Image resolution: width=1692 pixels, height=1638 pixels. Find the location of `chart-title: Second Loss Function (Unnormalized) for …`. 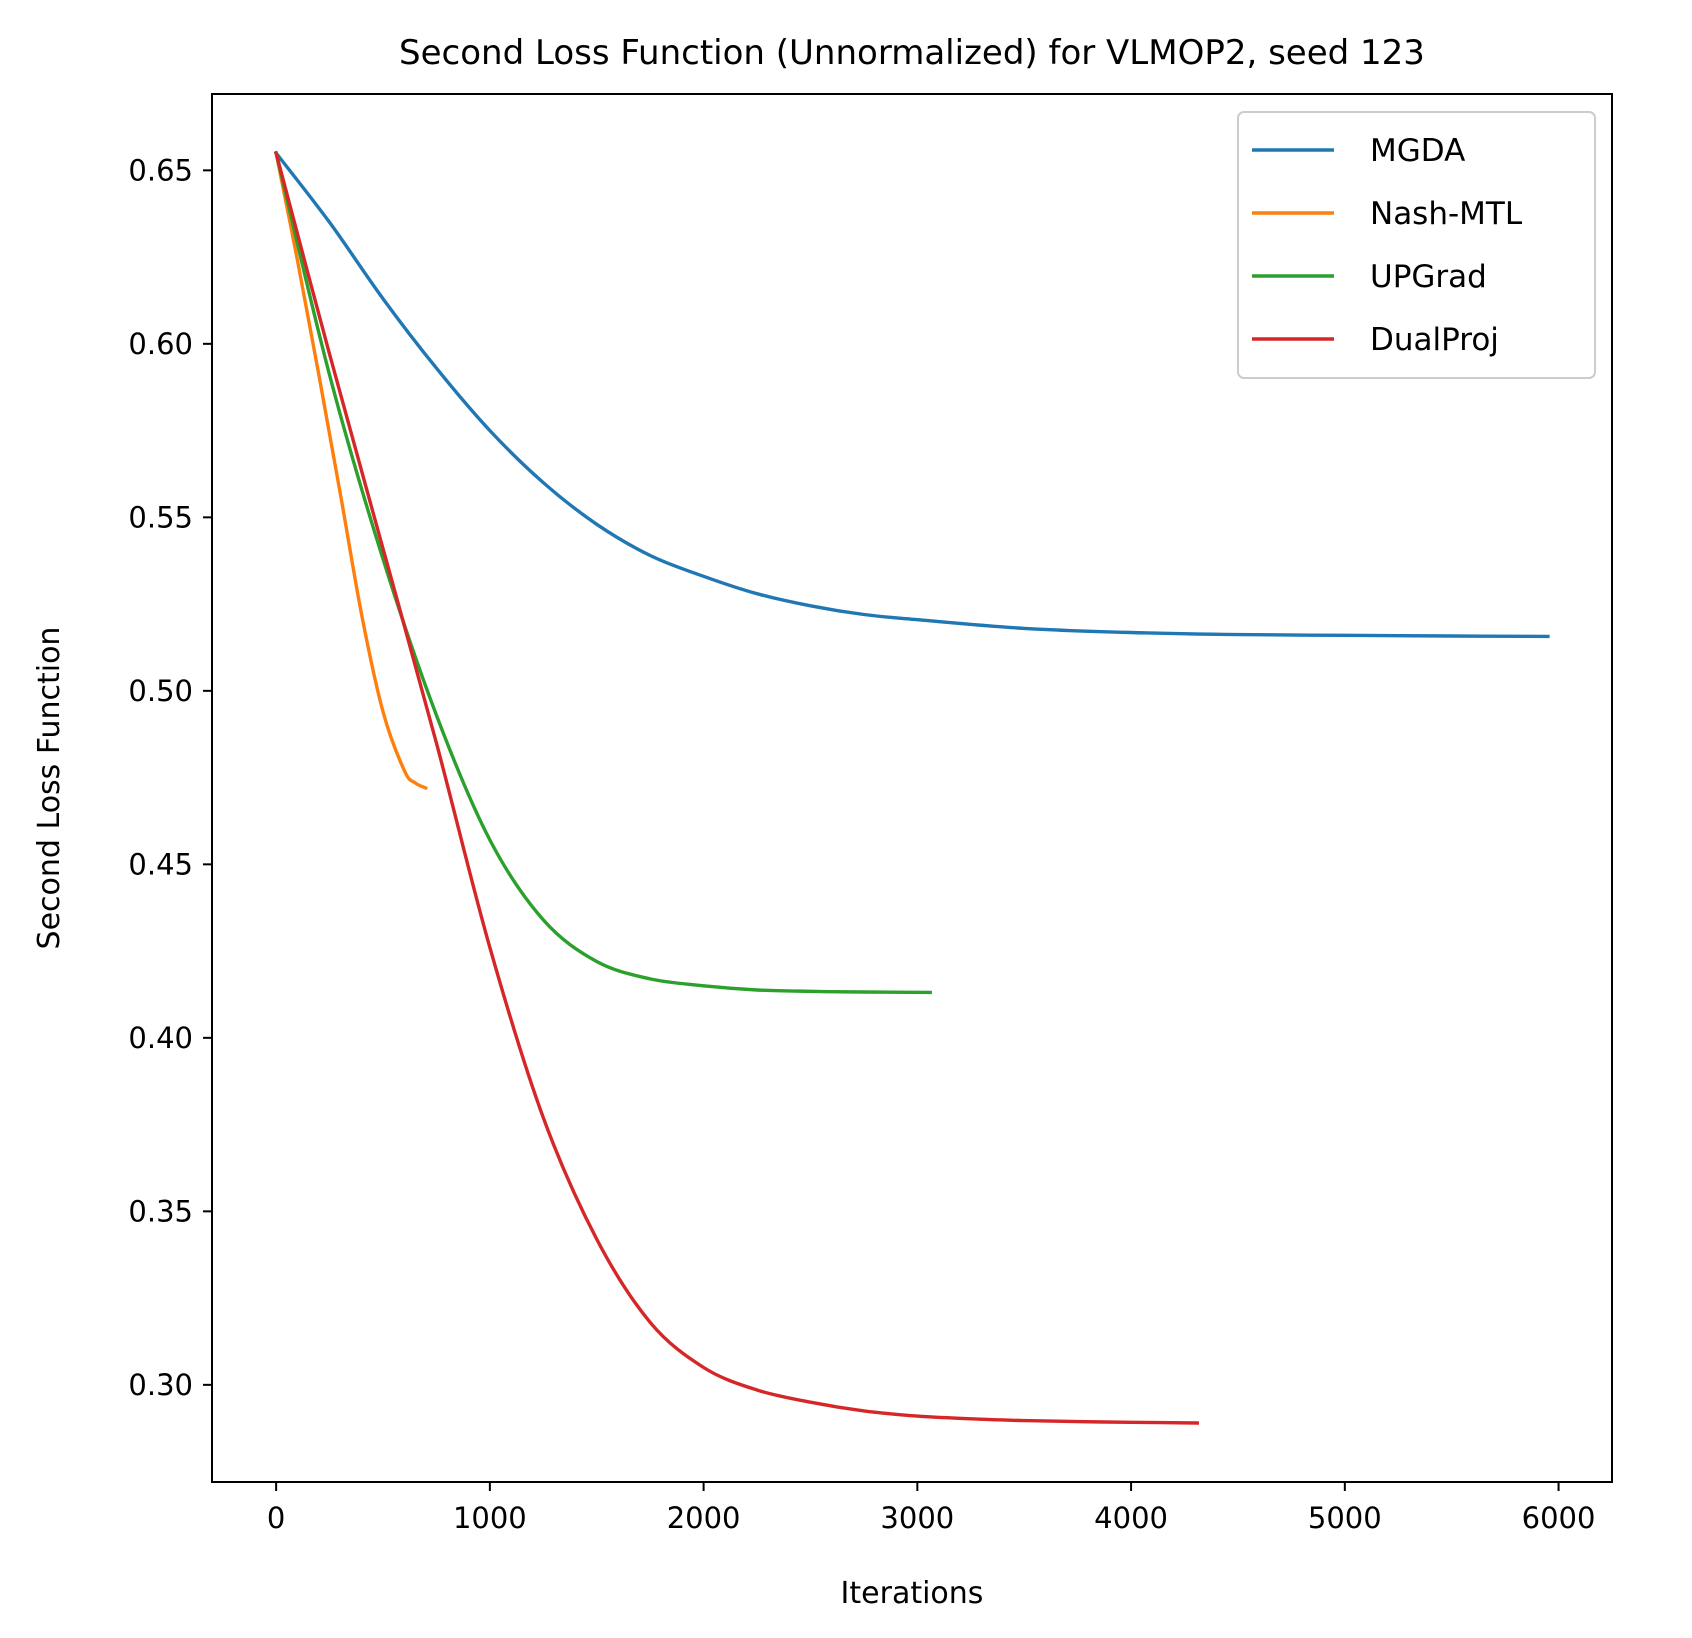

chart-title: Second Loss Function (Unnormalized) for … is located at coordinates (912, 53).